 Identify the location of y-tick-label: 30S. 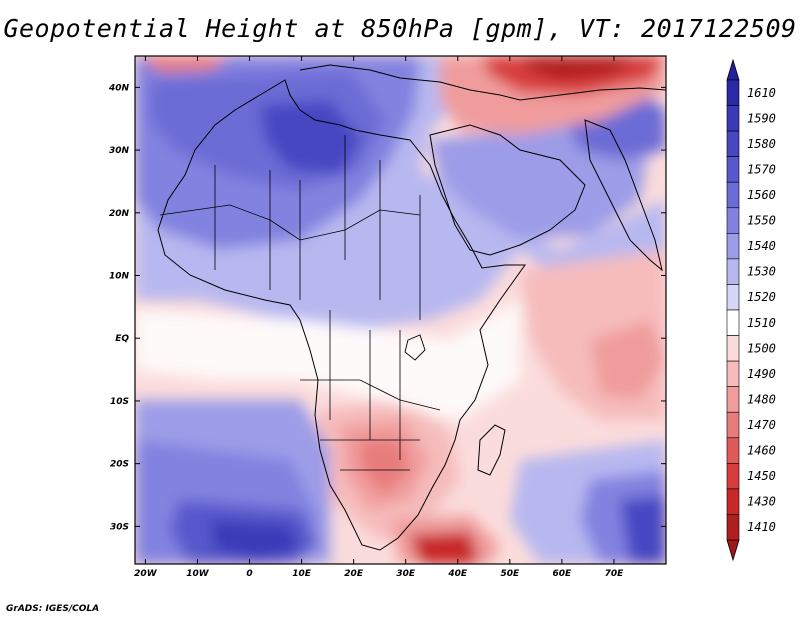
(119, 527).